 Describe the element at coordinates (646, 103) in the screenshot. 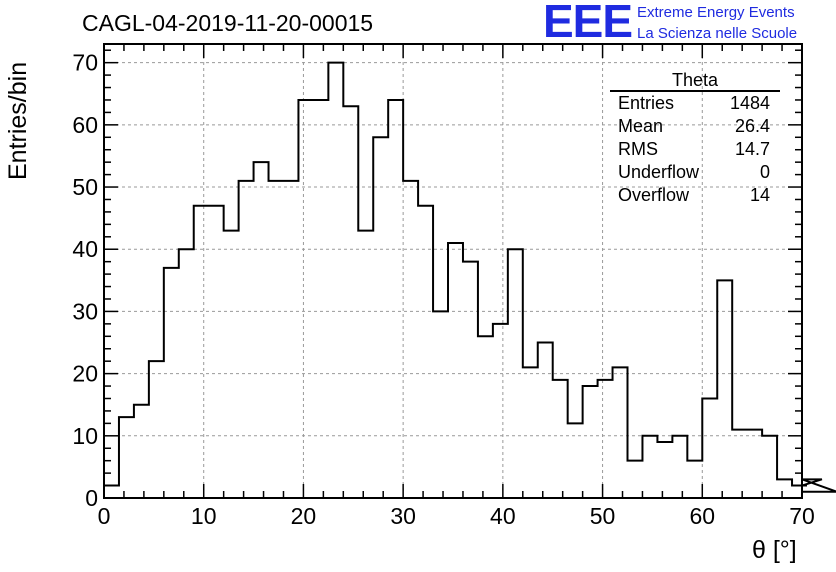

I see `stats-label: Entries` at that location.